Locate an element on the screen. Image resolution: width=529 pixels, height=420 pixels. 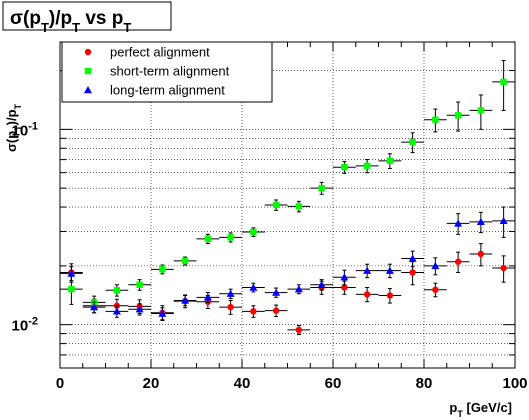
y-tick-label: 10⁻² is located at coordinates (25, 325).